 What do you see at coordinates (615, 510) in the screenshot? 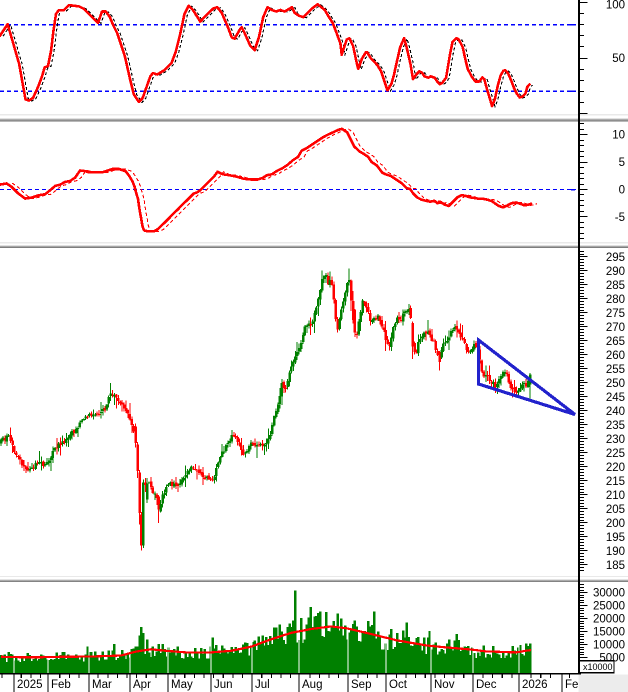
I see `svg-text: 205` at bounding box center [615, 510].